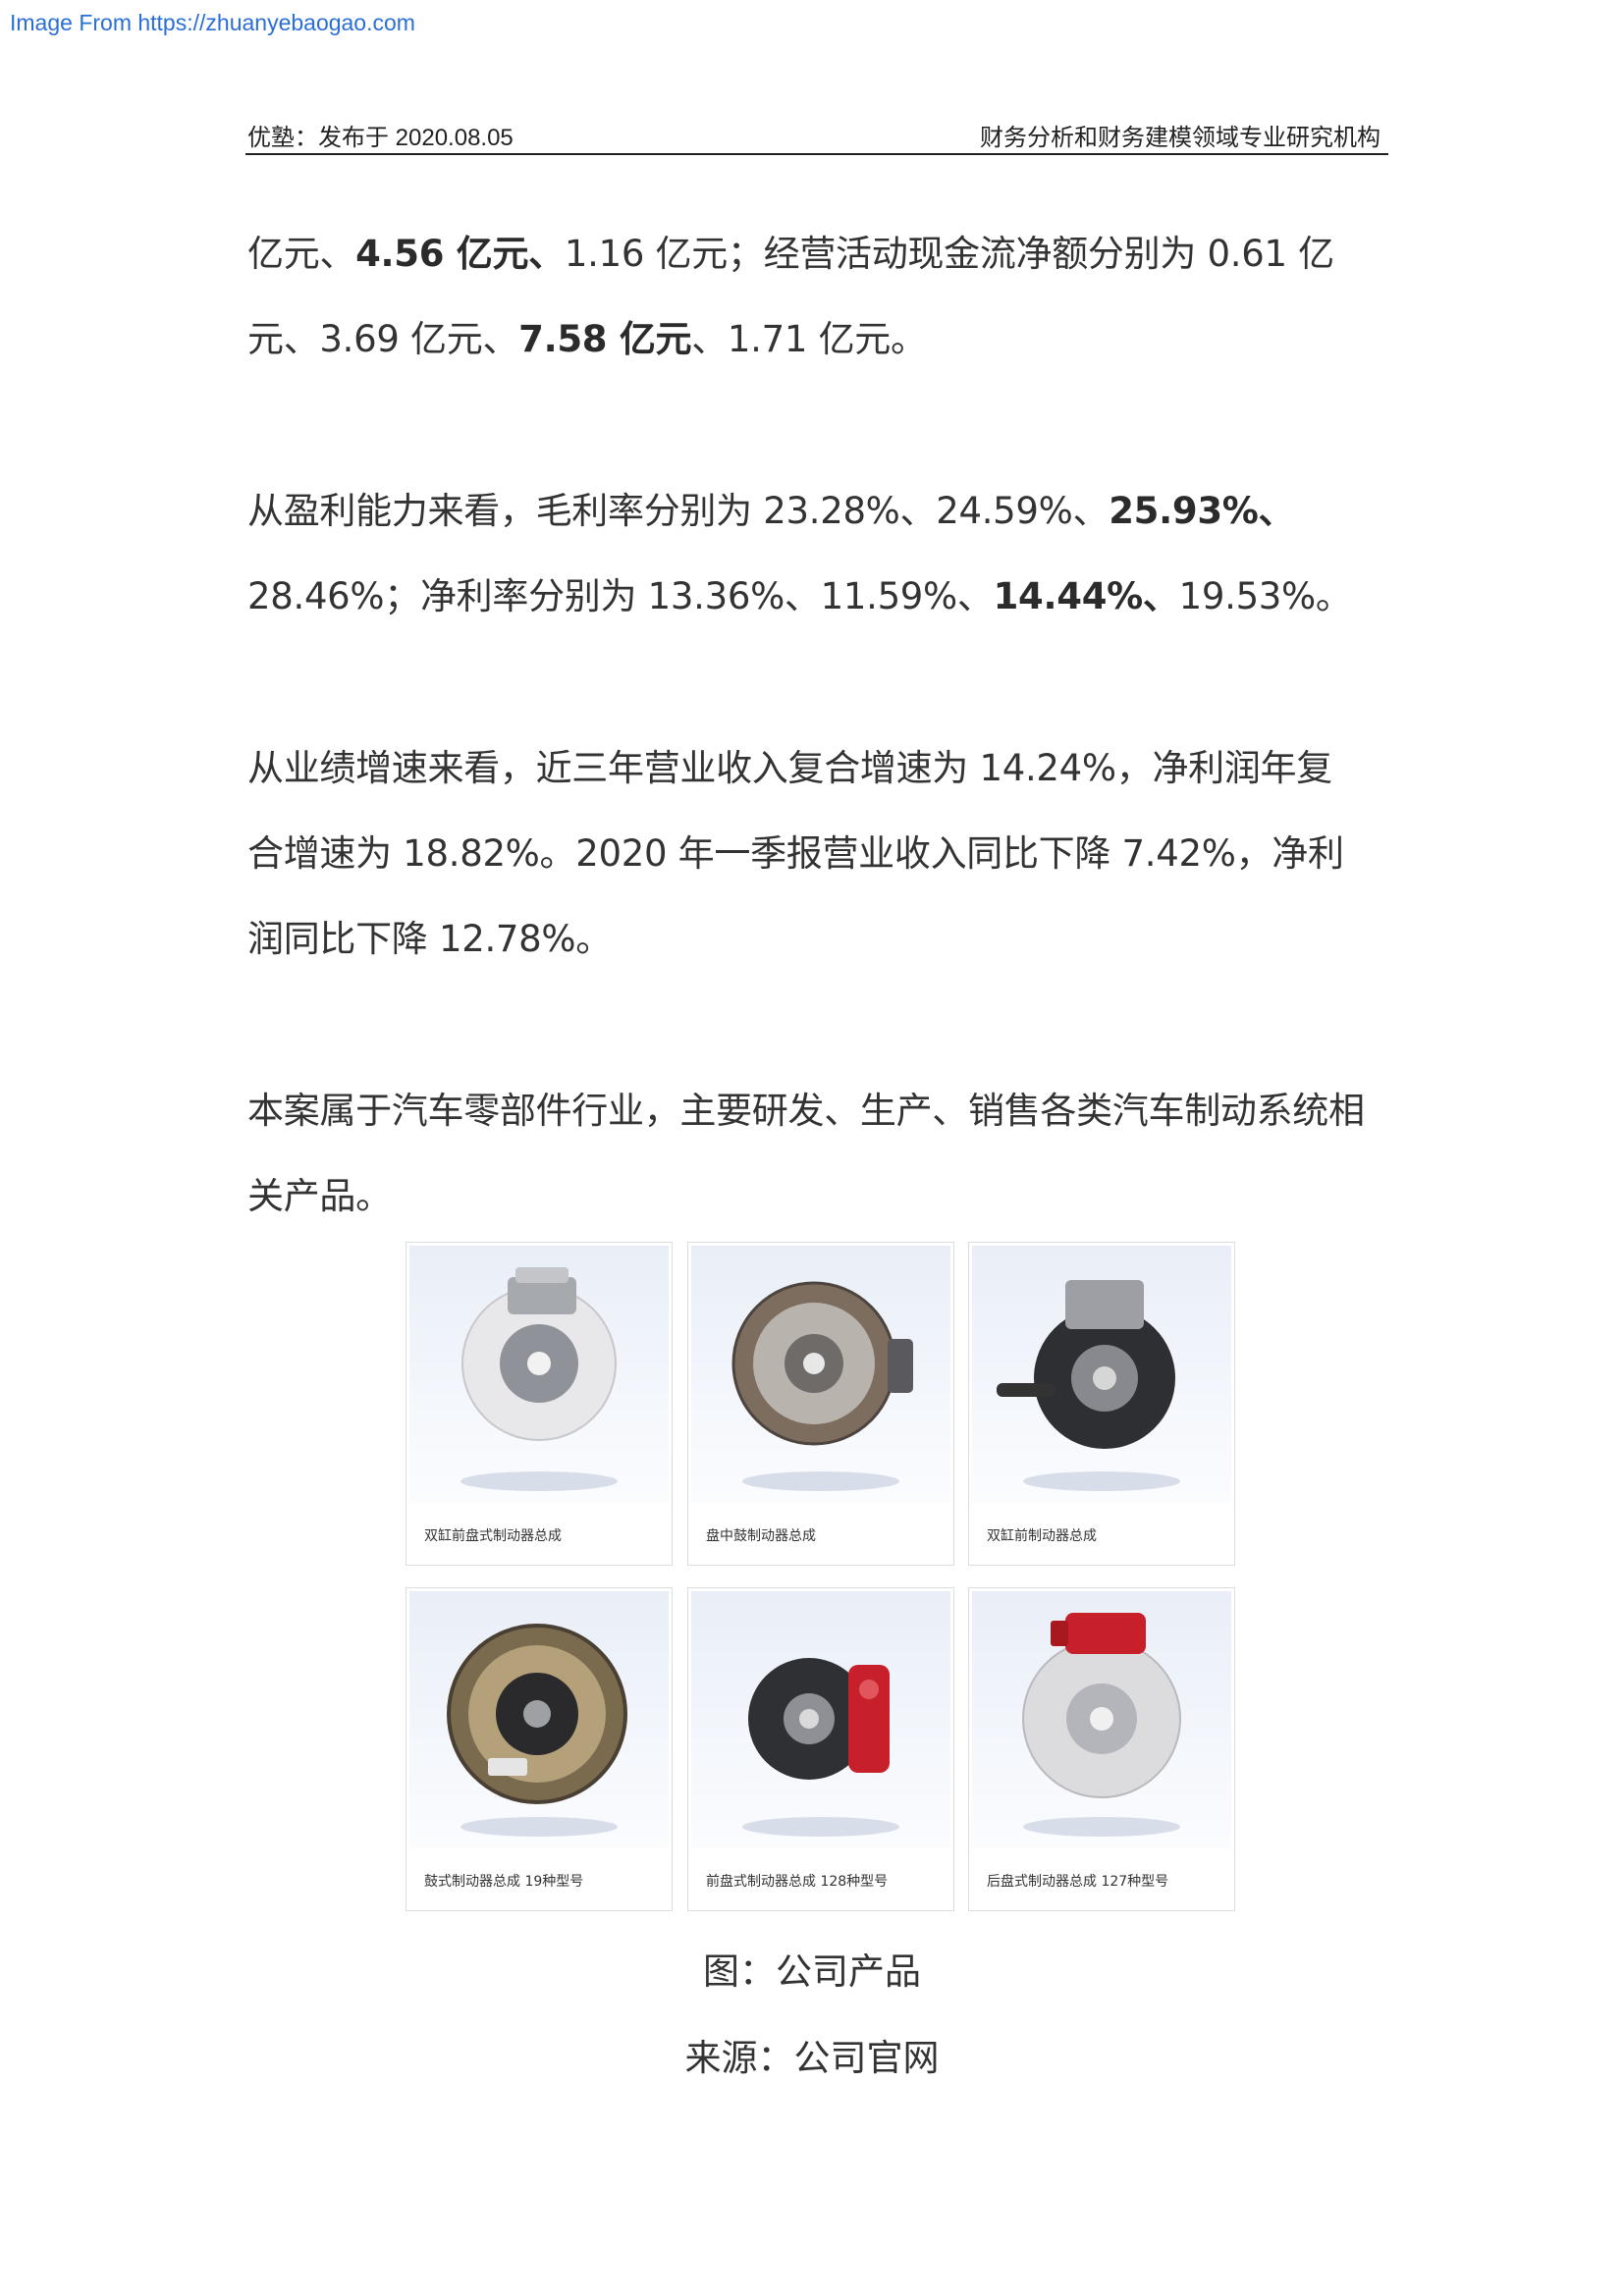  I want to click on product-caption: 前盘式制动器总成 128种型号, so click(797, 1882).